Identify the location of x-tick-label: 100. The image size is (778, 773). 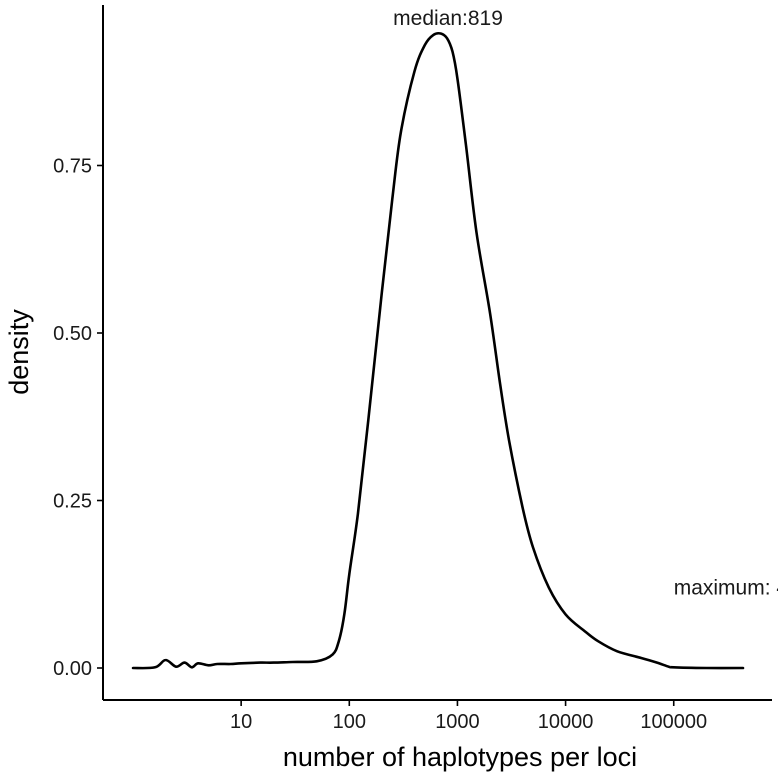
(349, 722).